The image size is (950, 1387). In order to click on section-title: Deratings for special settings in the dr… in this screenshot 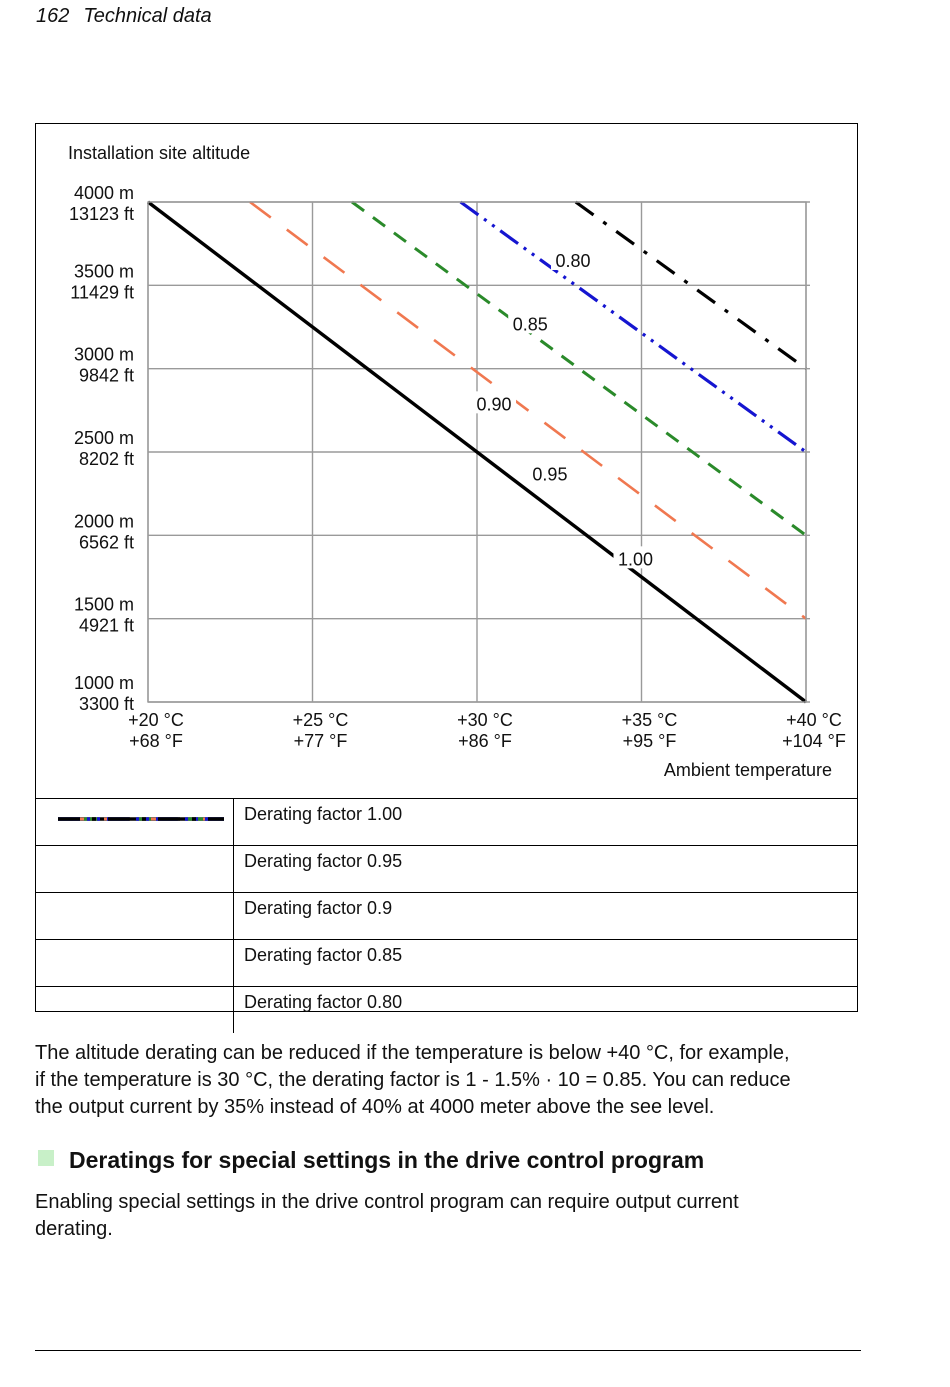, I will do `click(387, 1160)`.